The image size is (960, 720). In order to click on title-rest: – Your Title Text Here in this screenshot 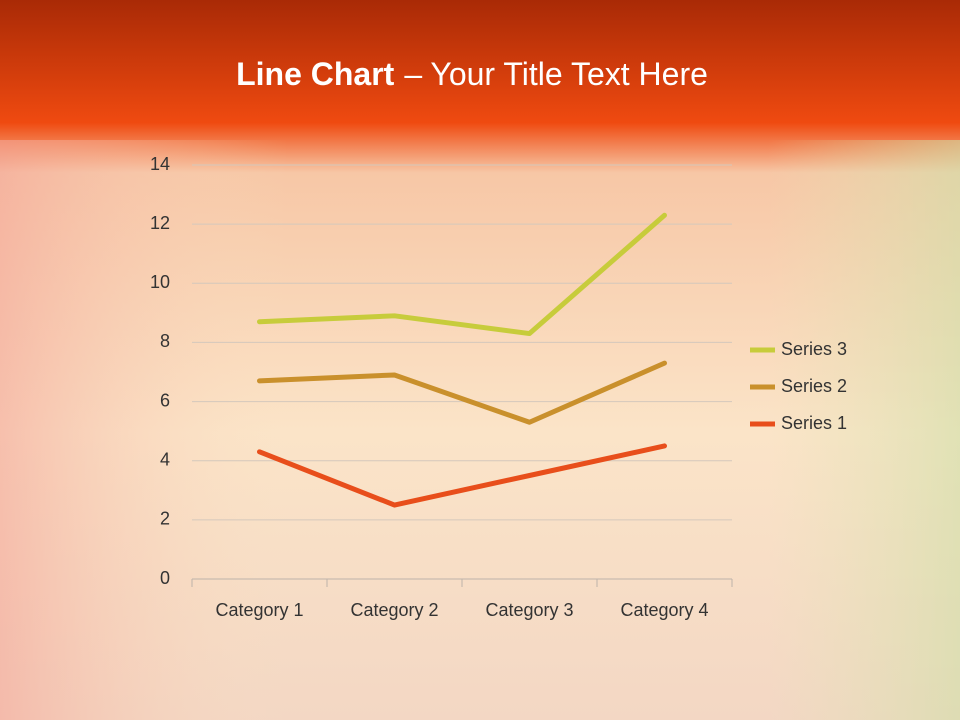, I will do `click(556, 74)`.